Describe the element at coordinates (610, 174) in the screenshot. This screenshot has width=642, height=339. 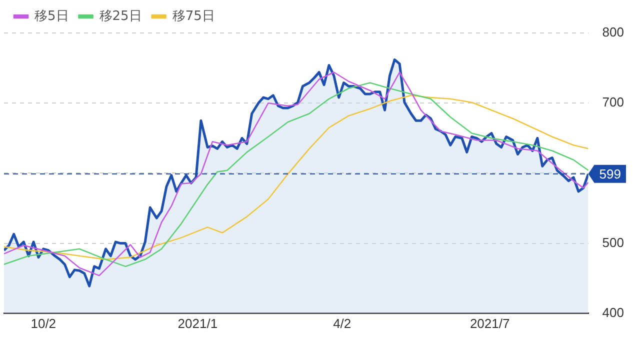
I see `ref-line-label: 599` at that location.